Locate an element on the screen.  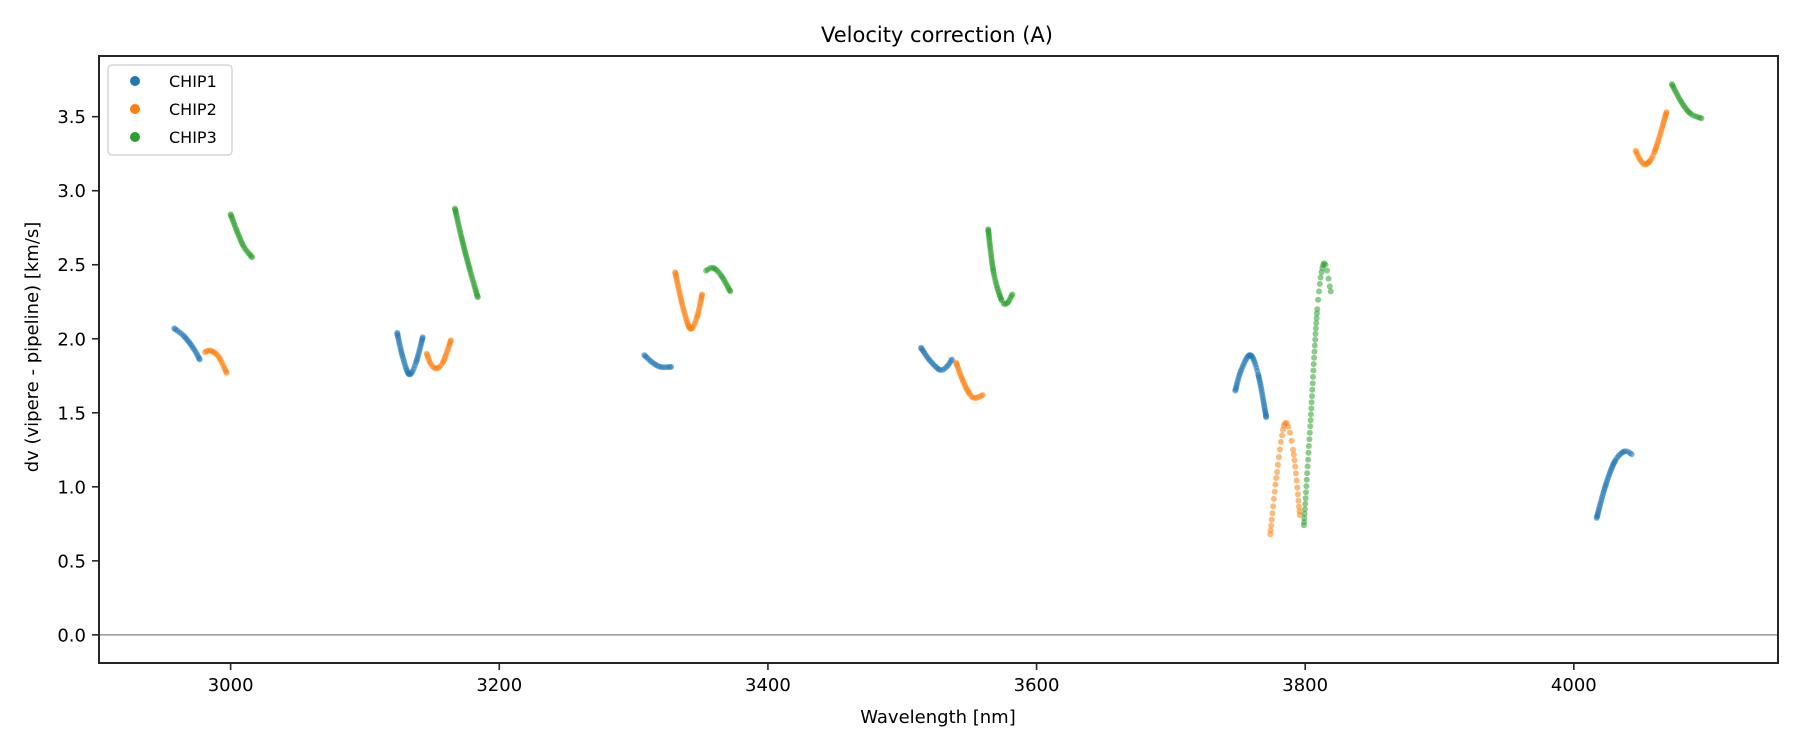
y-tick-label: 1.0 is located at coordinates (71, 487).